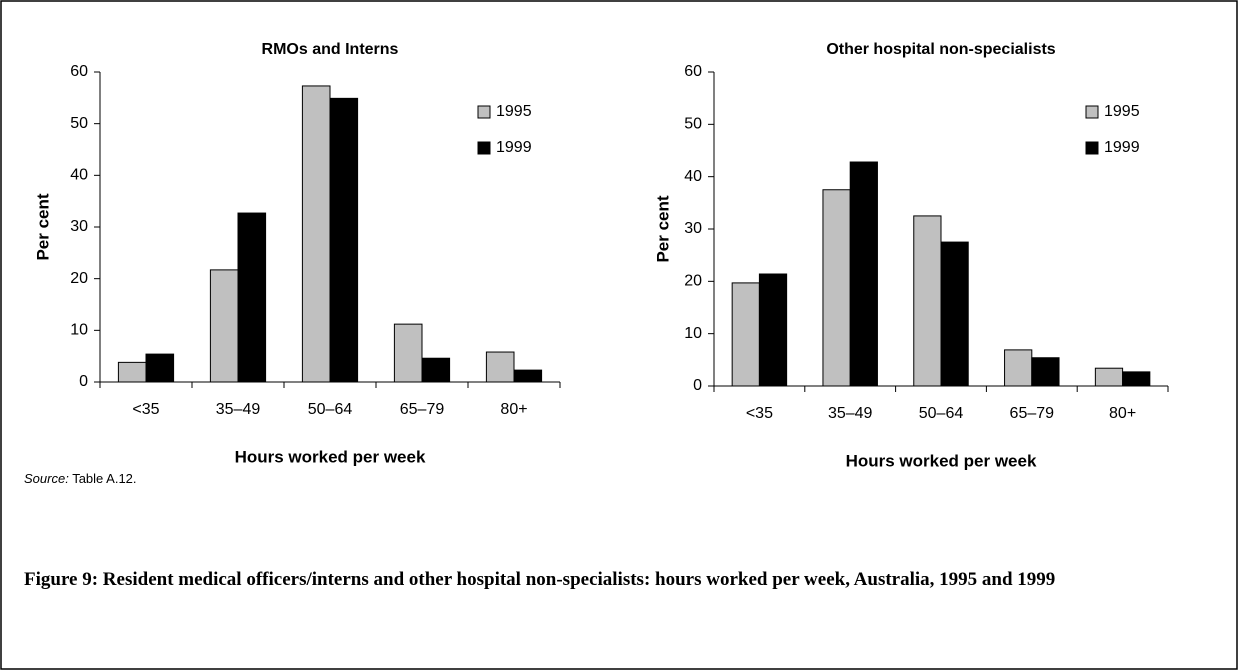  I want to click on source-text: Table A.12., so click(103, 478).